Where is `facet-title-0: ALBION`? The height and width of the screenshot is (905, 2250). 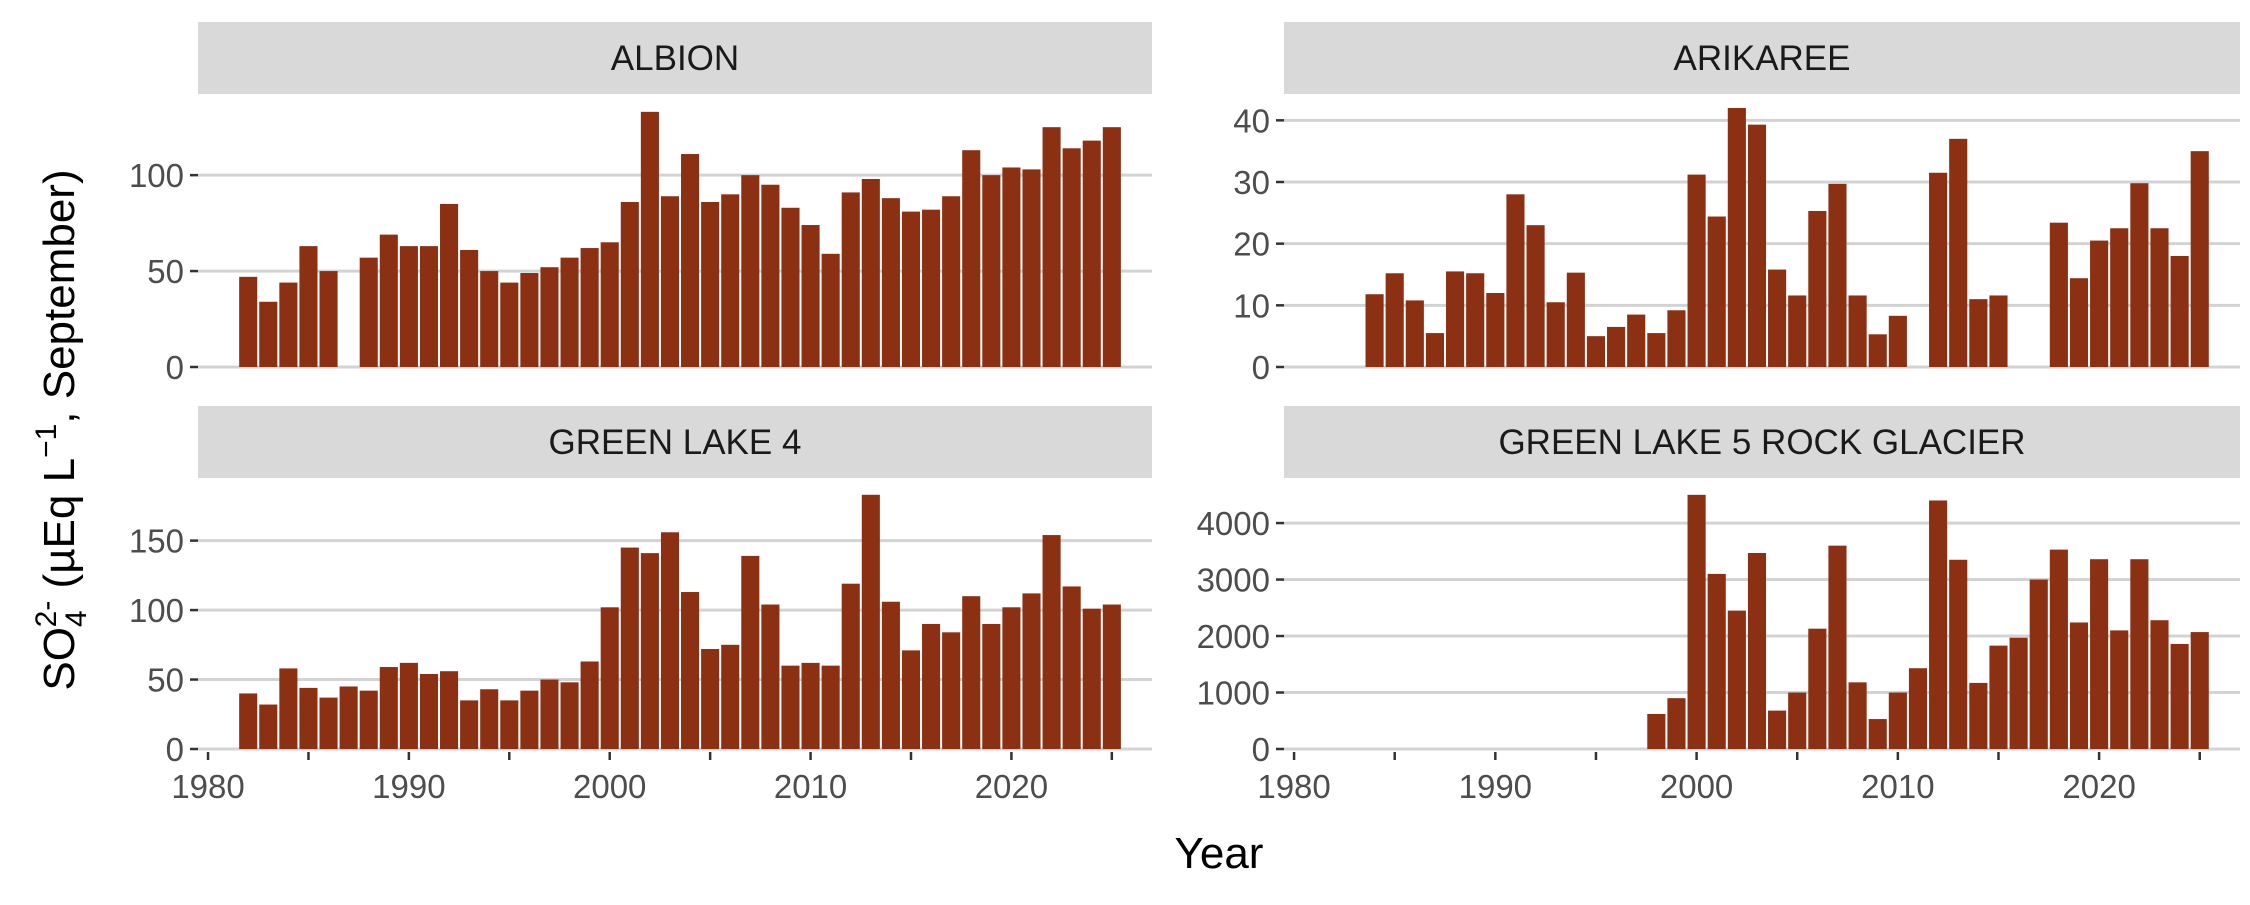
facet-title-0: ALBION is located at coordinates (675, 58).